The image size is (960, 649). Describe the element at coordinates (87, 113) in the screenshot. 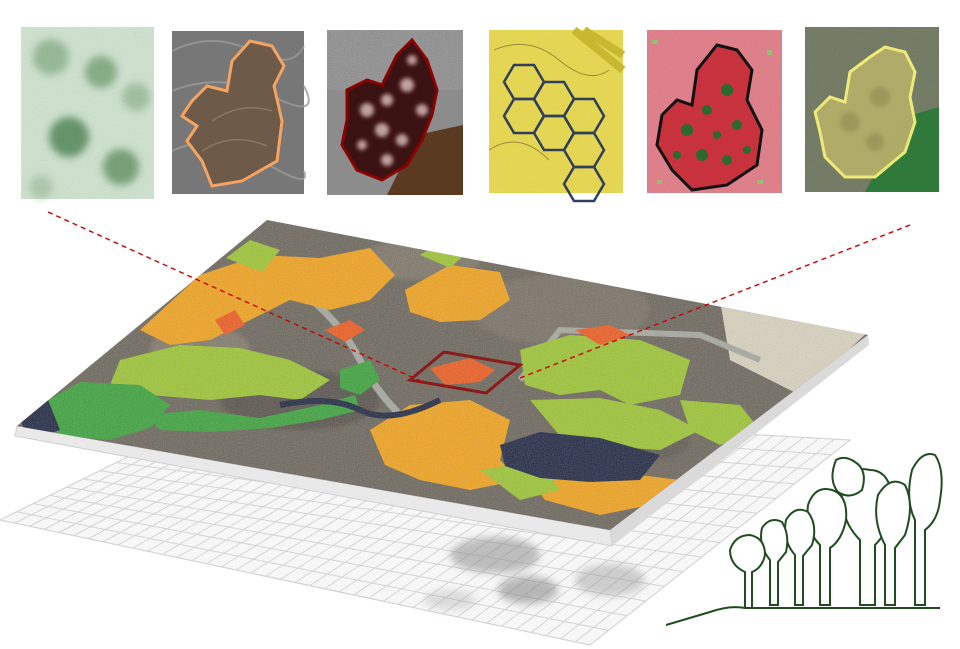

I see `canopy-height-blob-panel` at that location.